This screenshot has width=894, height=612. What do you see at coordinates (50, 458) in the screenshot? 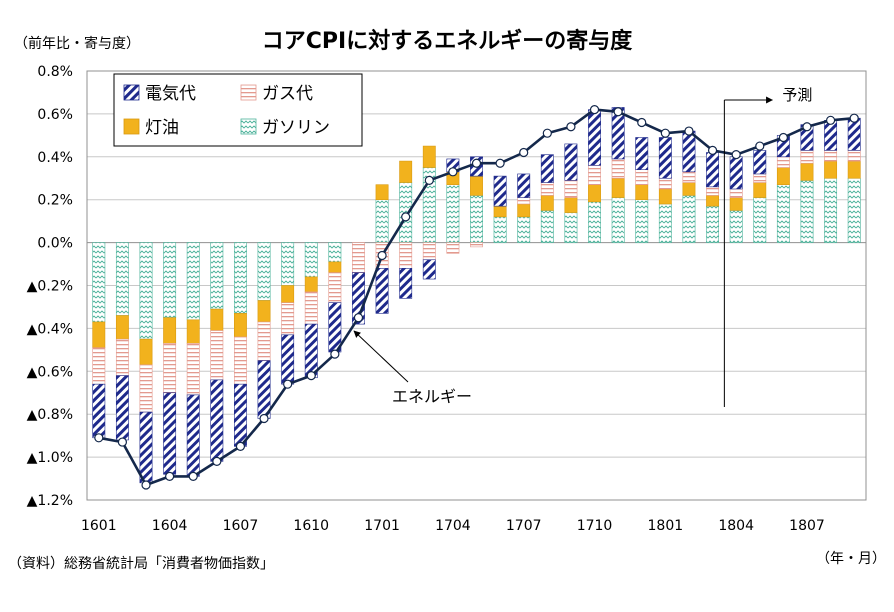
I see `y-tick-label: ▲1.0%` at bounding box center [50, 458].